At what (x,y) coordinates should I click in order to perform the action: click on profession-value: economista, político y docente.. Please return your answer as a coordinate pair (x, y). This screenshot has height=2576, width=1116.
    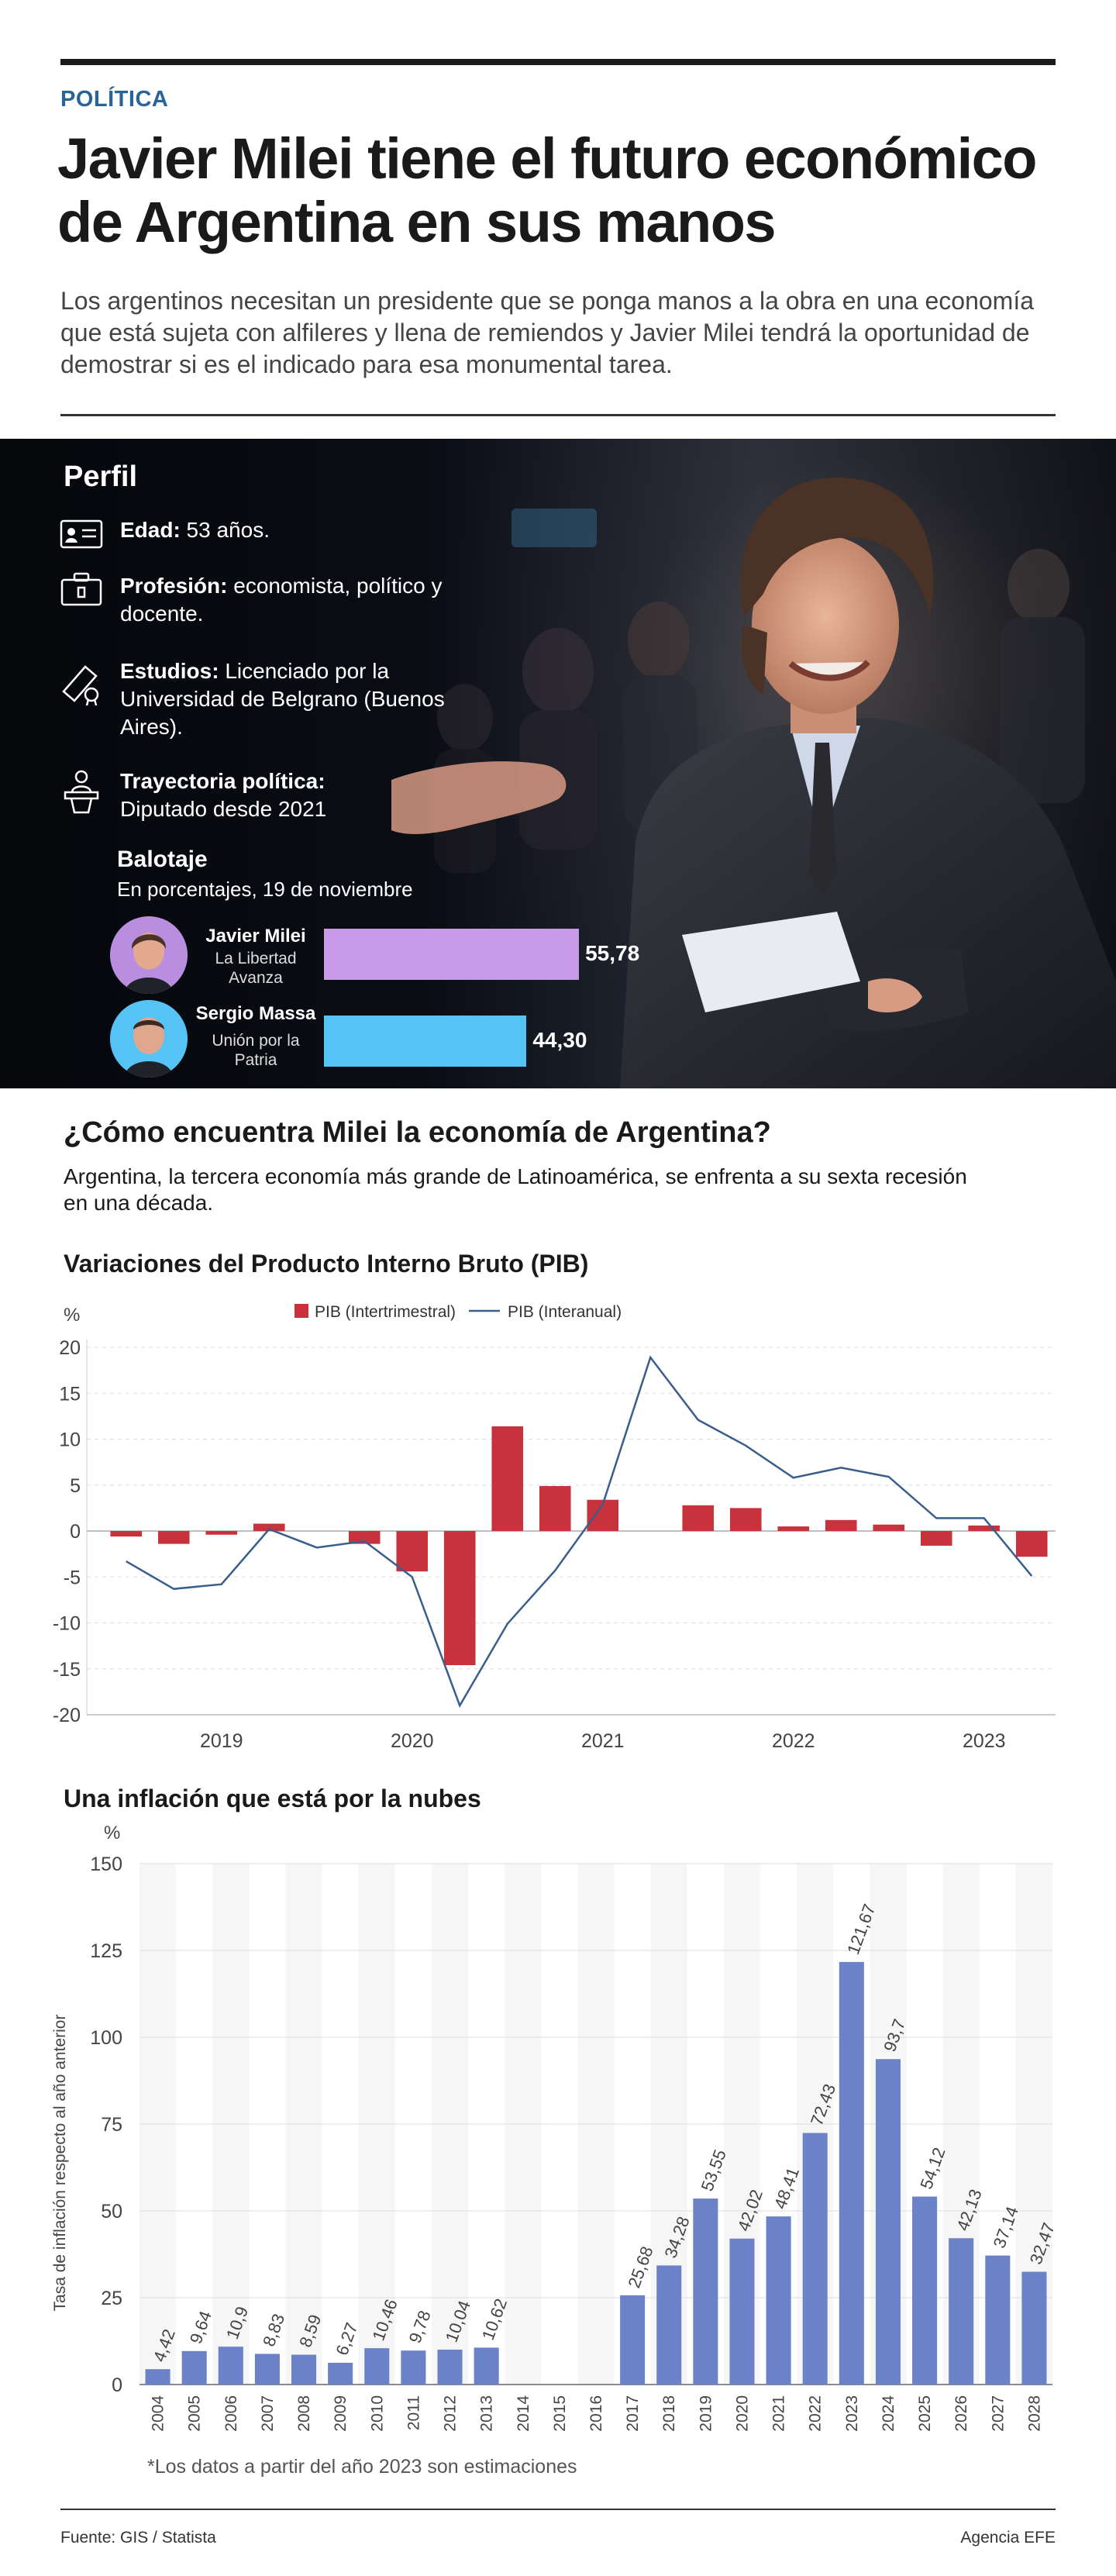
    Looking at the image, I should click on (281, 600).